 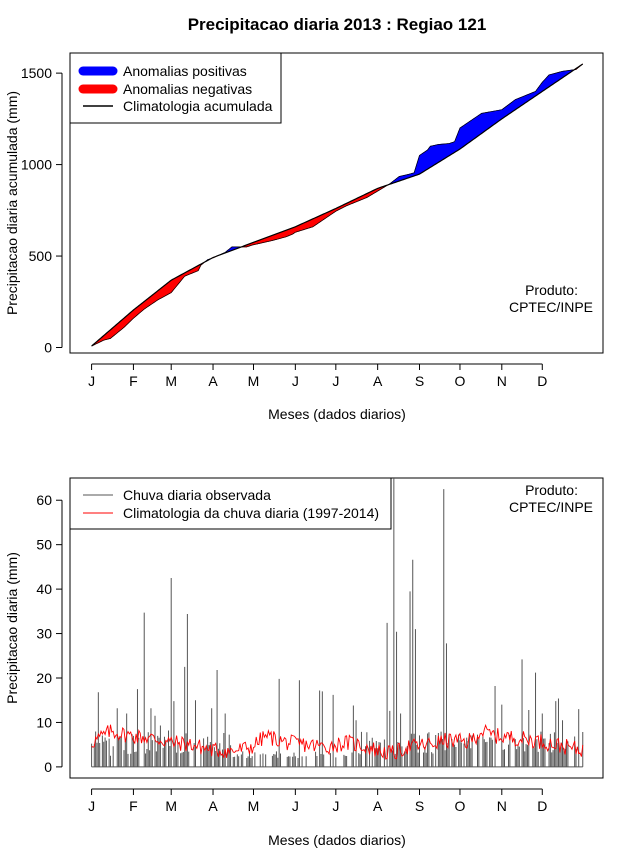 I want to click on daily-x-tick-label: N, so click(x=502, y=806).